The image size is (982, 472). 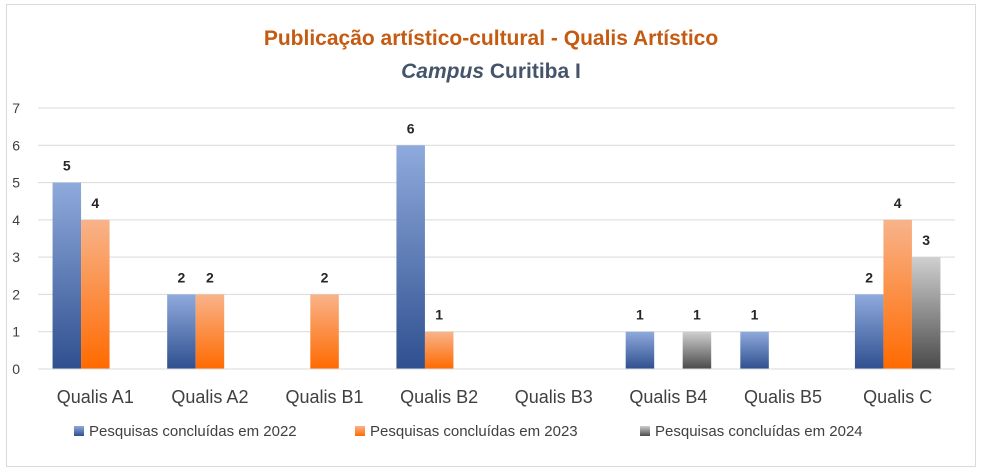 I want to click on y-tick-label: 3, so click(x=16, y=257).